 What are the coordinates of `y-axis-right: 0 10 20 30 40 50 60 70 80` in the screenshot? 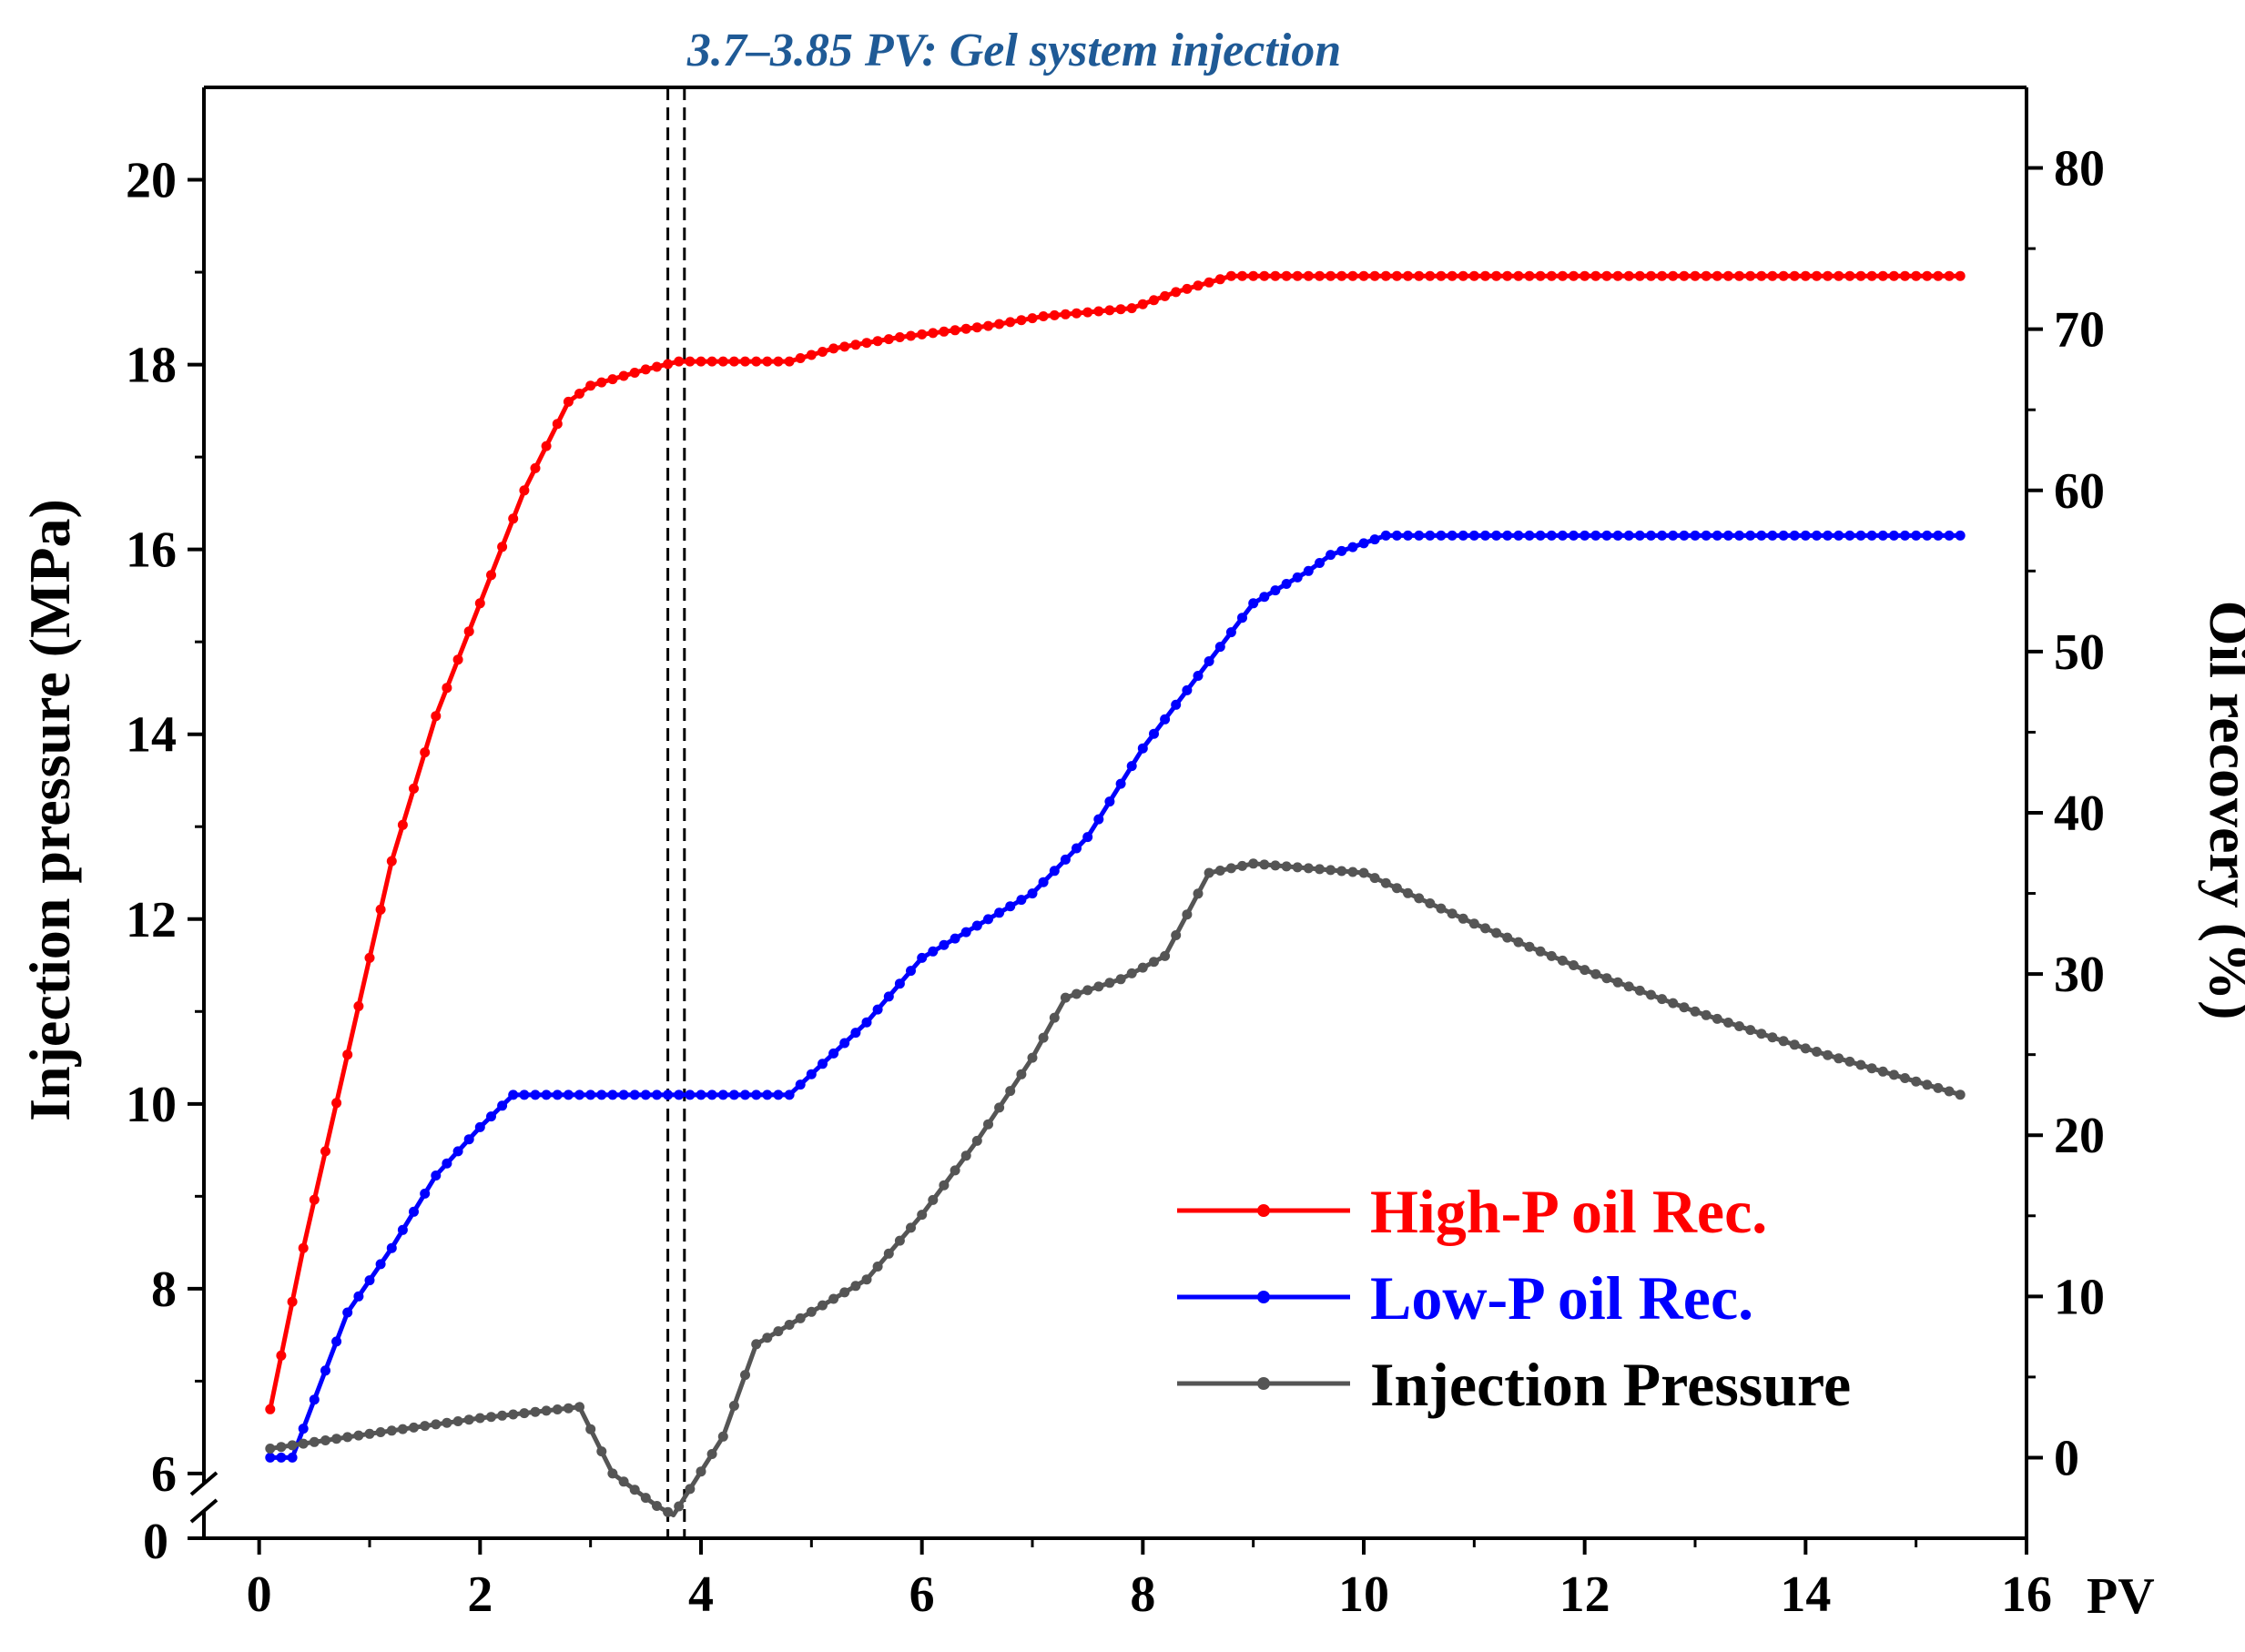 It's located at (2066, 814).